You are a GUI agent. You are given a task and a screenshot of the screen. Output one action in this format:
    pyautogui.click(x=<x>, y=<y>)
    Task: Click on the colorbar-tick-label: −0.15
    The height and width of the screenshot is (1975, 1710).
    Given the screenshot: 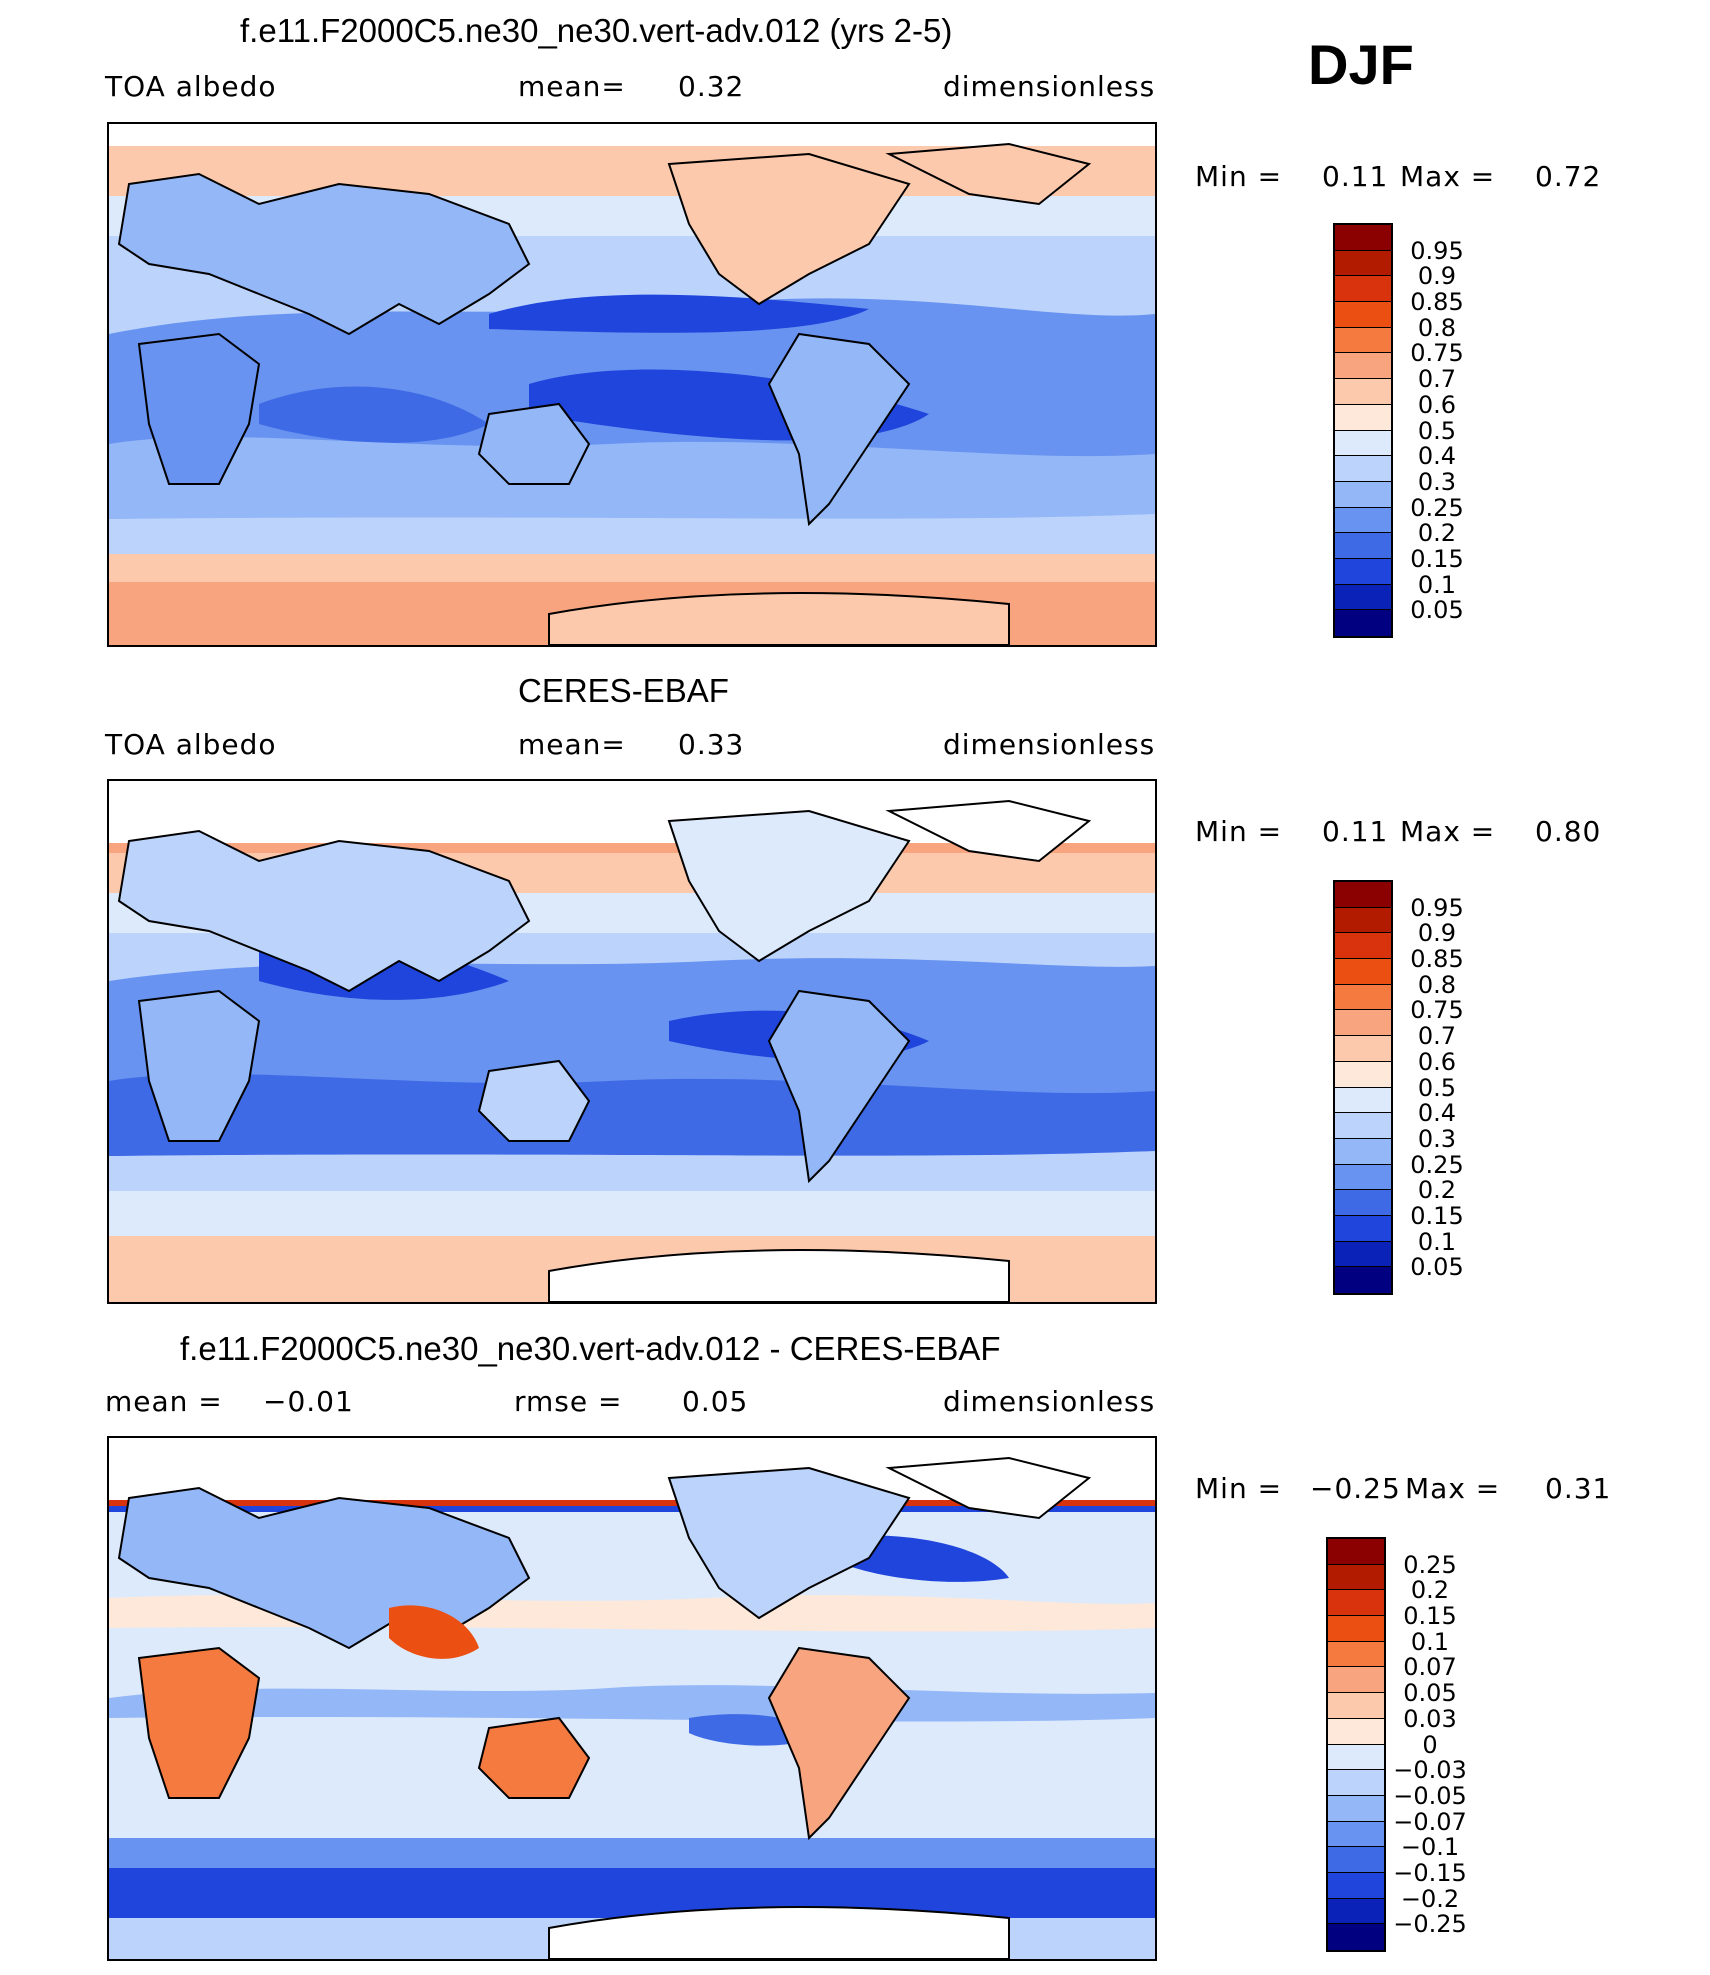 What is the action you would take?
    pyautogui.click(x=1430, y=1872)
    